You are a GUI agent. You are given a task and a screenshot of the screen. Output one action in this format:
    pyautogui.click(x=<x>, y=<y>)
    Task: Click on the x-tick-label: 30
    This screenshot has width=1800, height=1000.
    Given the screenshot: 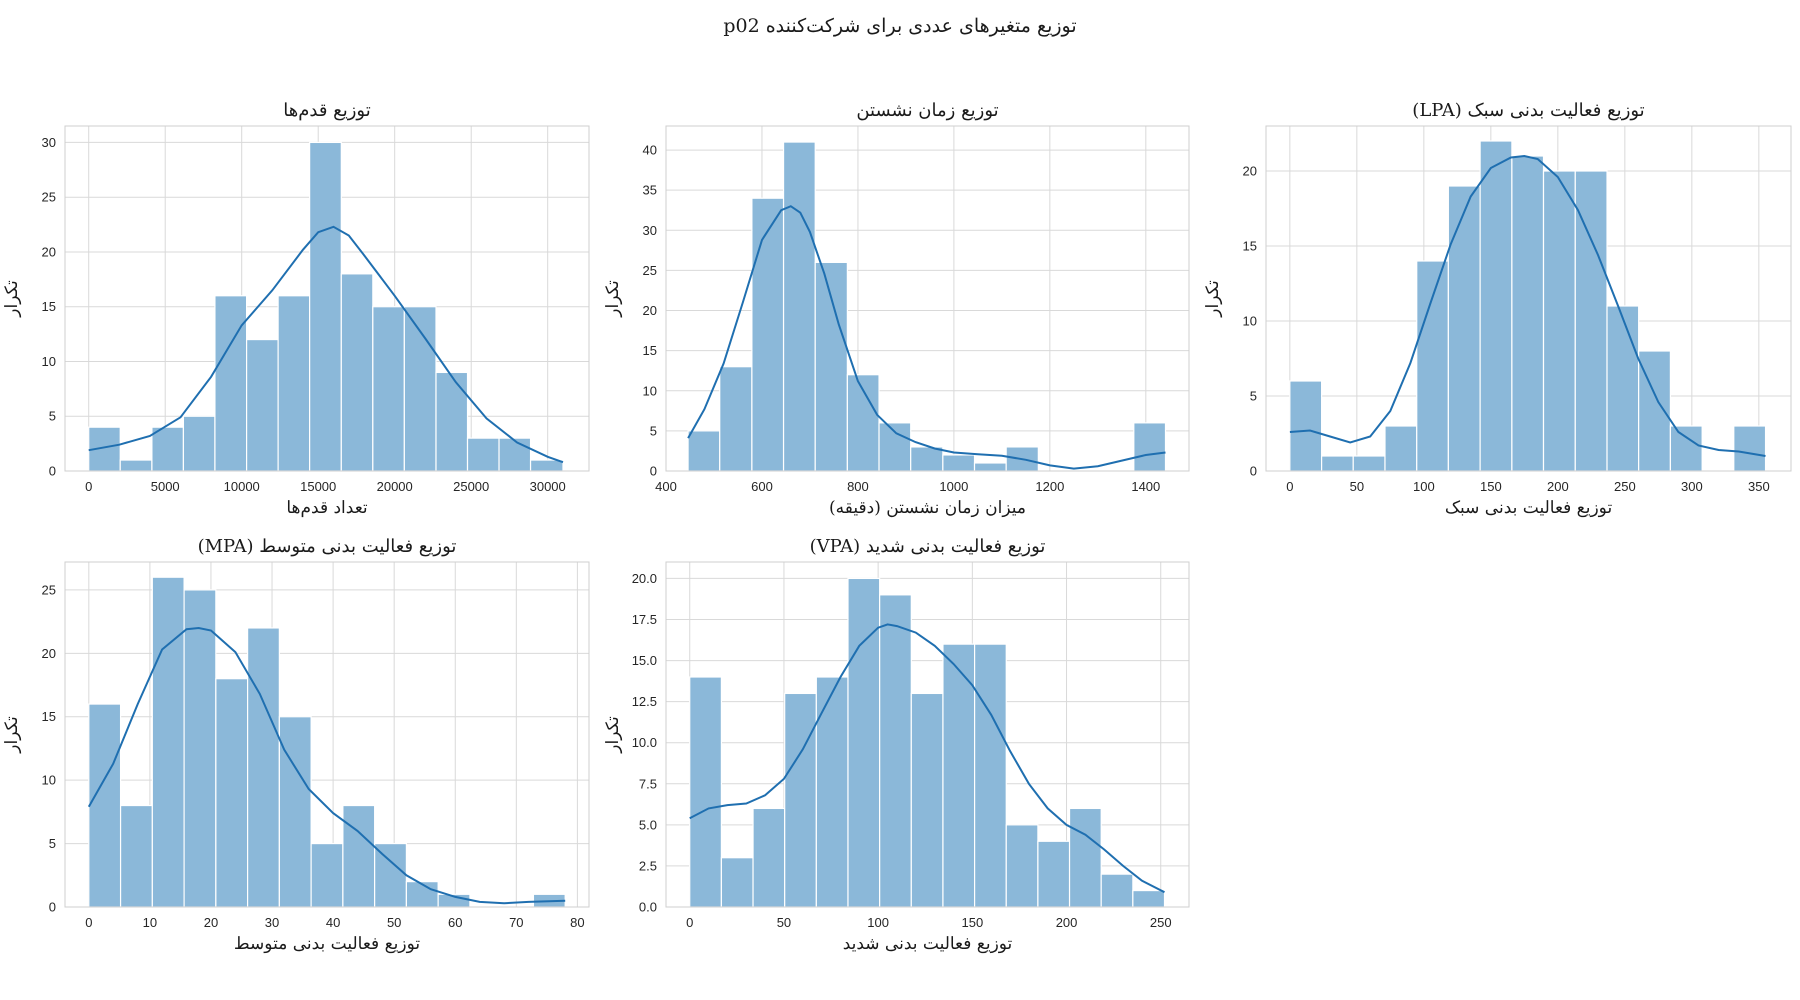 What is the action you would take?
    pyautogui.click(x=272, y=922)
    